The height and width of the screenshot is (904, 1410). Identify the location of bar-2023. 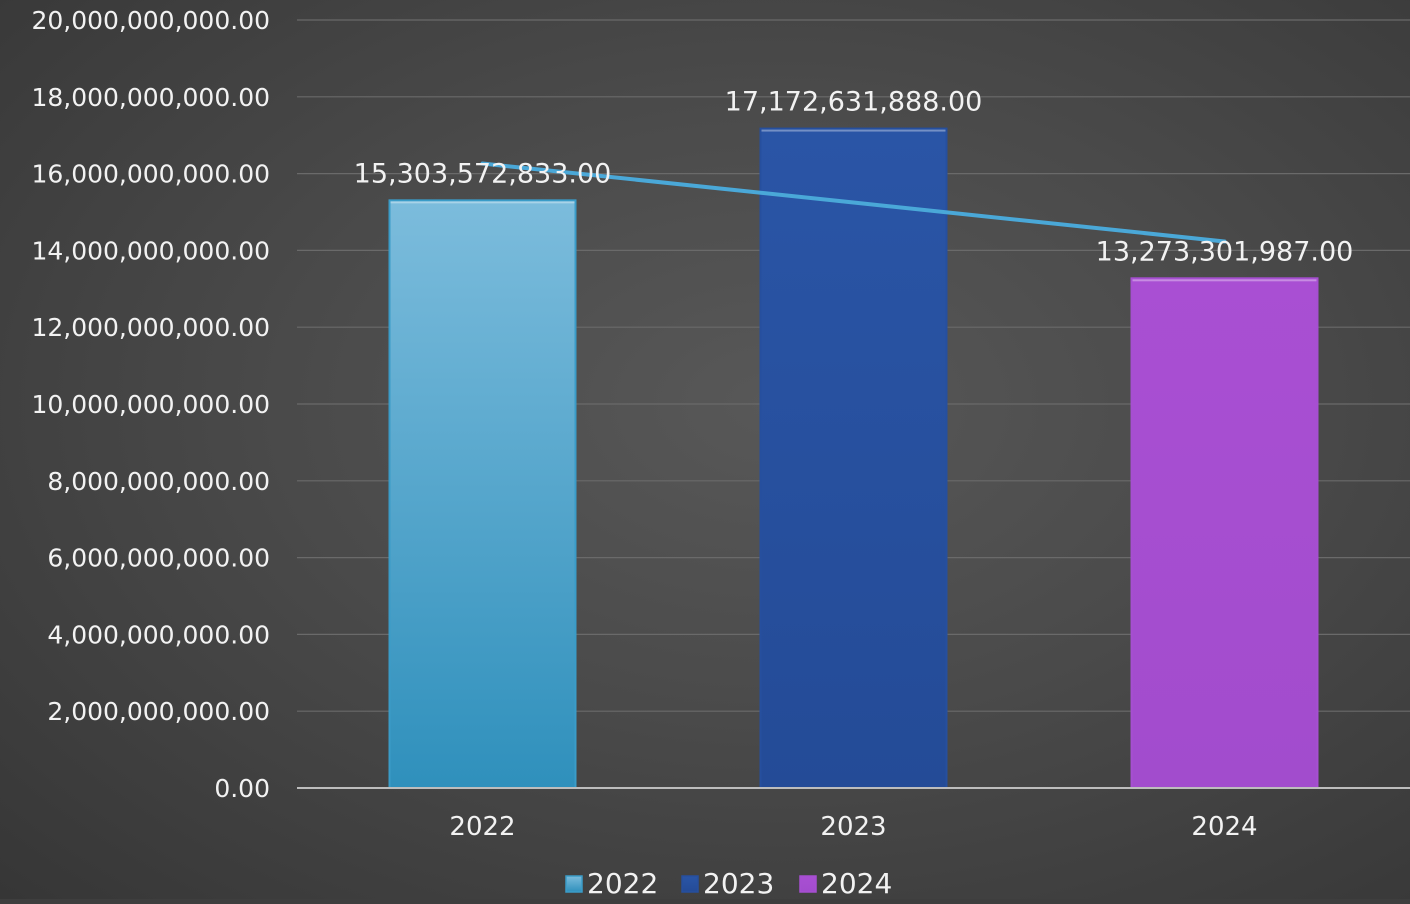
(853, 458).